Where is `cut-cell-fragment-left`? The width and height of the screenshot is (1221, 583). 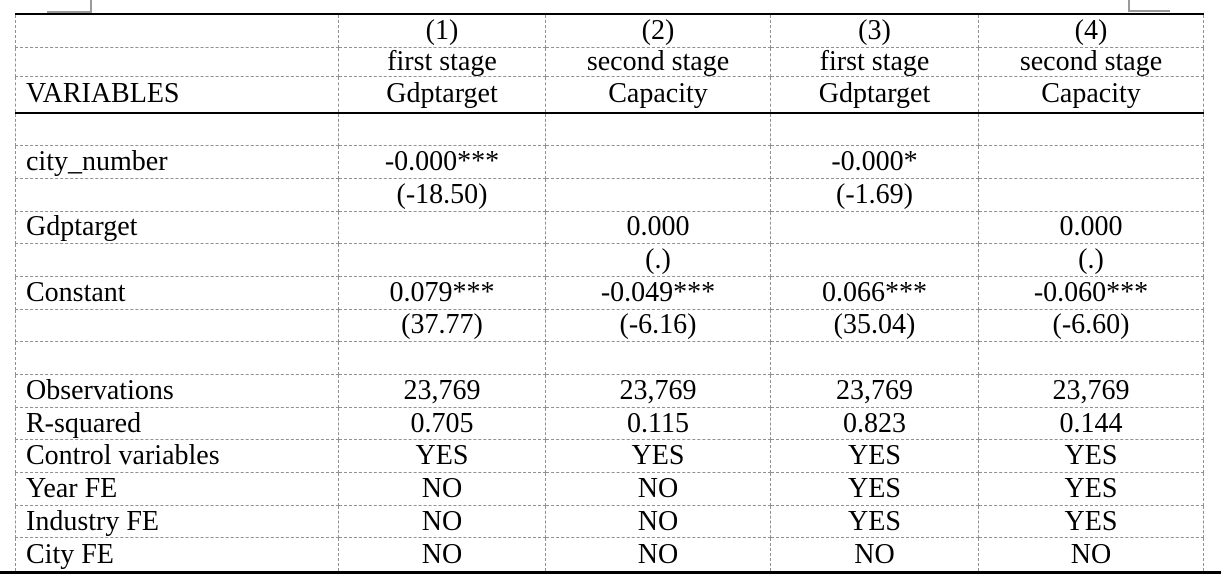 cut-cell-fragment-left is located at coordinates (69, 6).